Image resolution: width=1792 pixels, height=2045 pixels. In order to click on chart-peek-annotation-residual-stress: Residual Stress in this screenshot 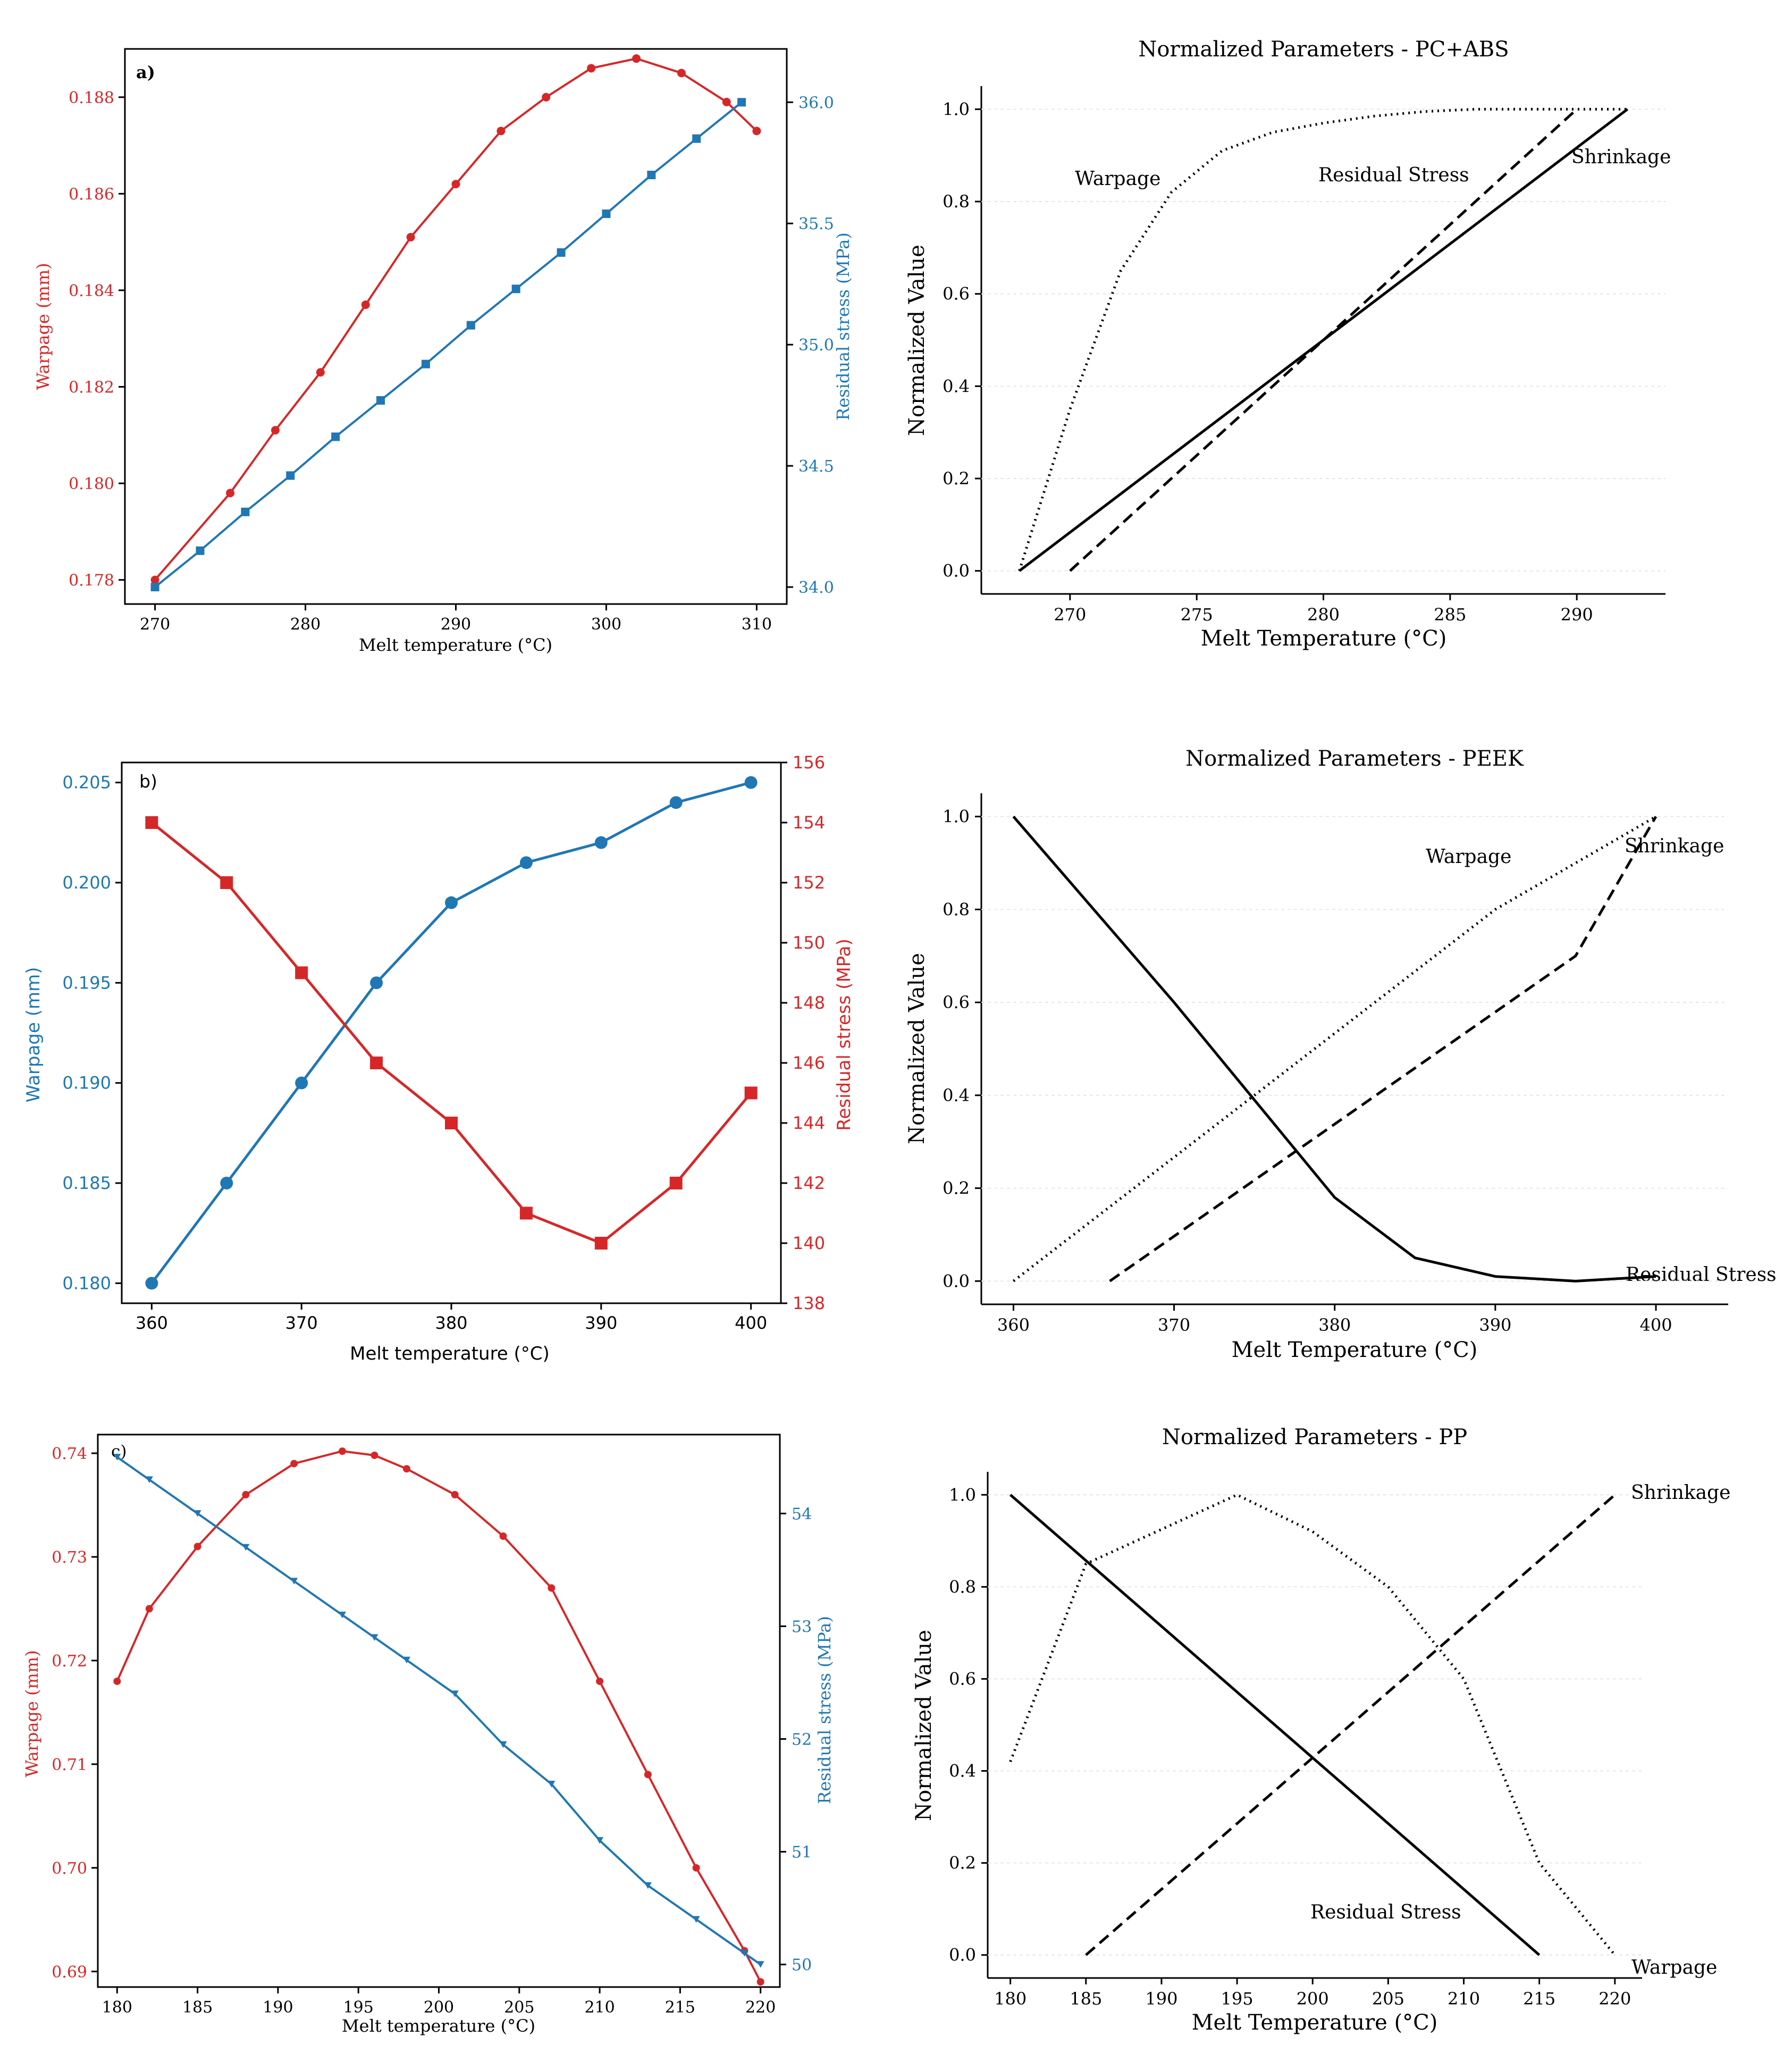, I will do `click(1701, 1275)`.